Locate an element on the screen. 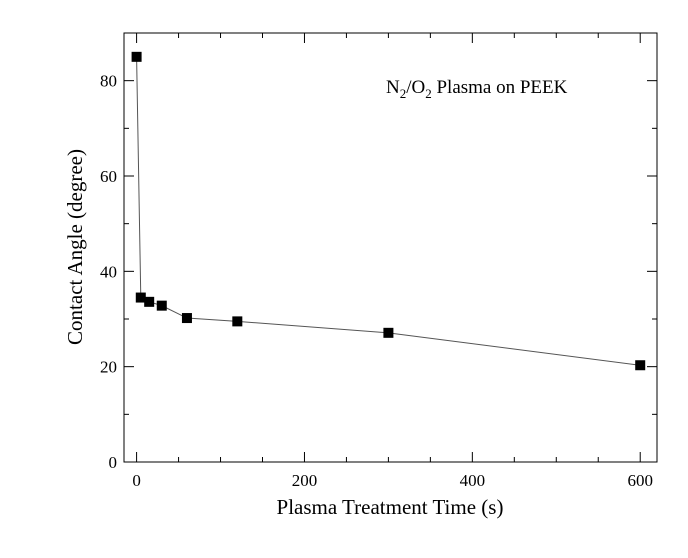 The image size is (688, 558). y-tick-label: 80 is located at coordinates (108, 81).